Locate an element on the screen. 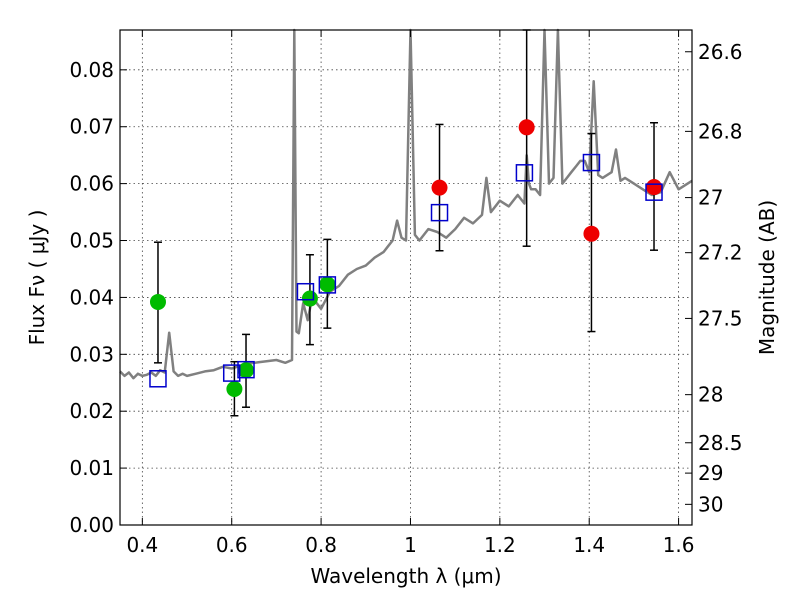 This screenshot has height=600, width=800. y2-tick-label: 29 is located at coordinates (710, 473).